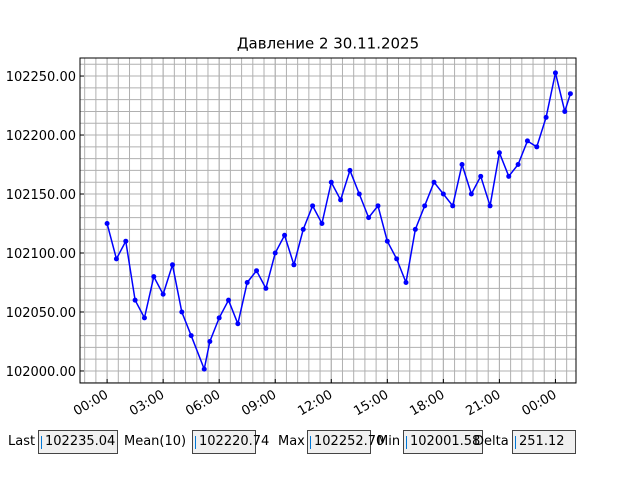 The image size is (640, 480). What do you see at coordinates (155, 441) in the screenshot?
I see `stat-label: Mean(10)` at bounding box center [155, 441].